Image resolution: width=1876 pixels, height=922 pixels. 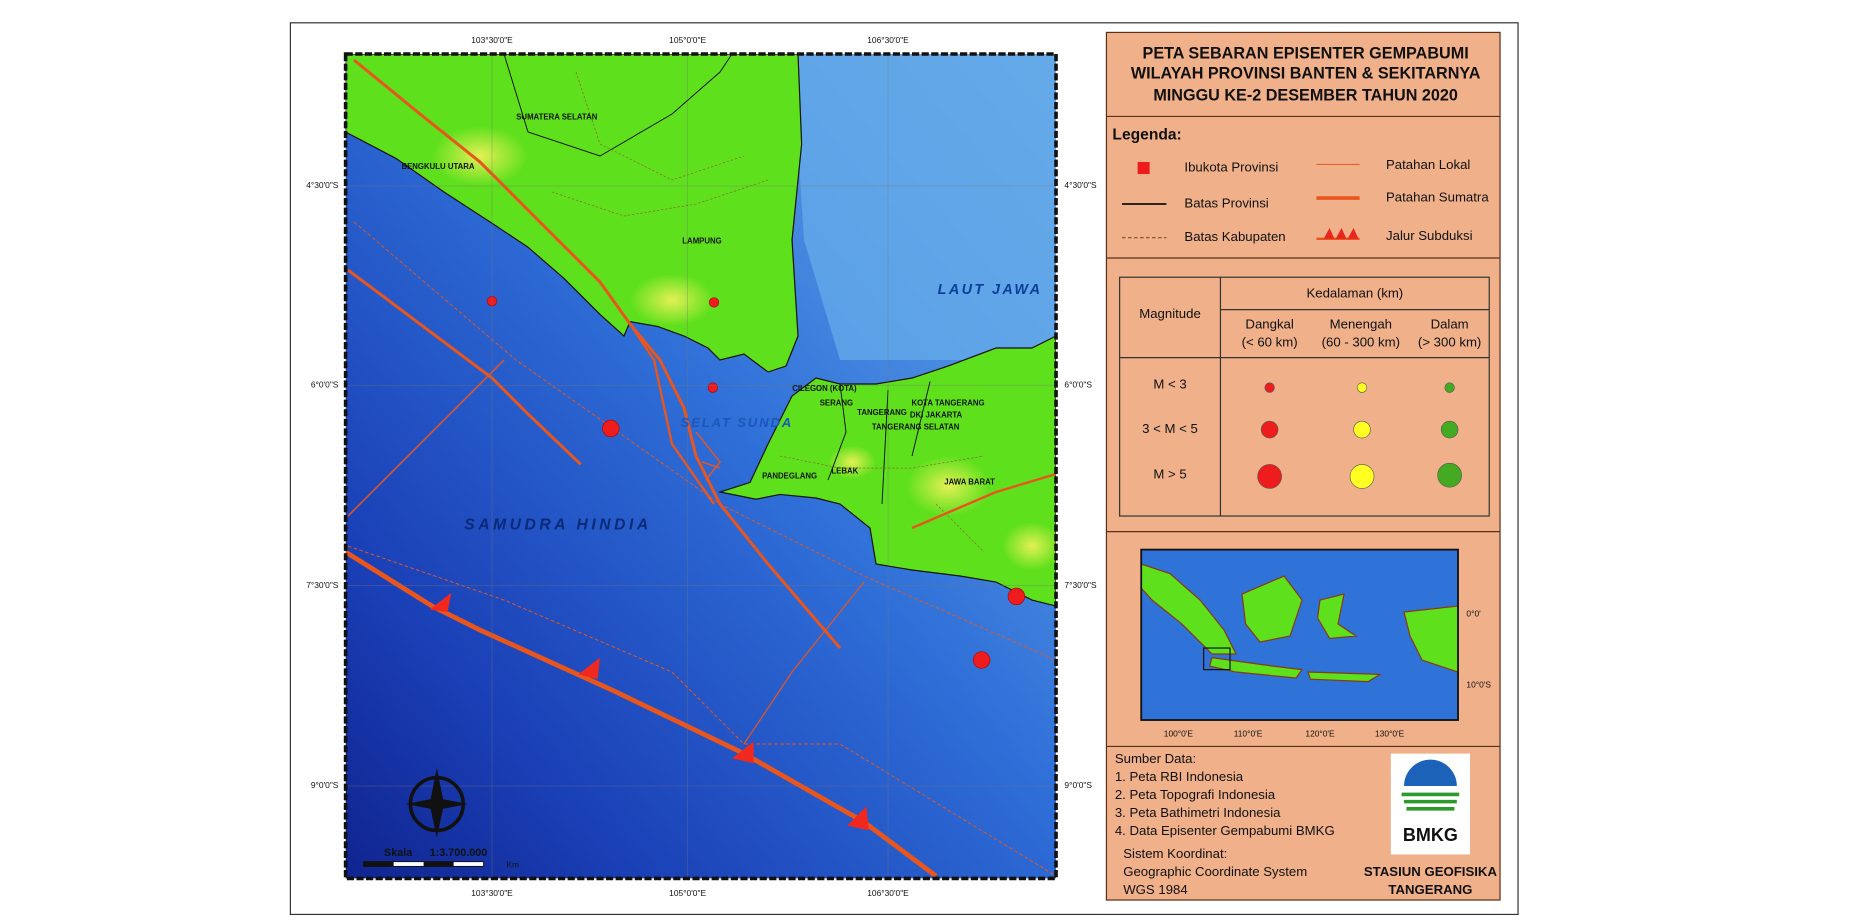 What do you see at coordinates (1225, 830) in the screenshot?
I see `source-item: 4. Data Episenter Gempabumi BMKG` at bounding box center [1225, 830].